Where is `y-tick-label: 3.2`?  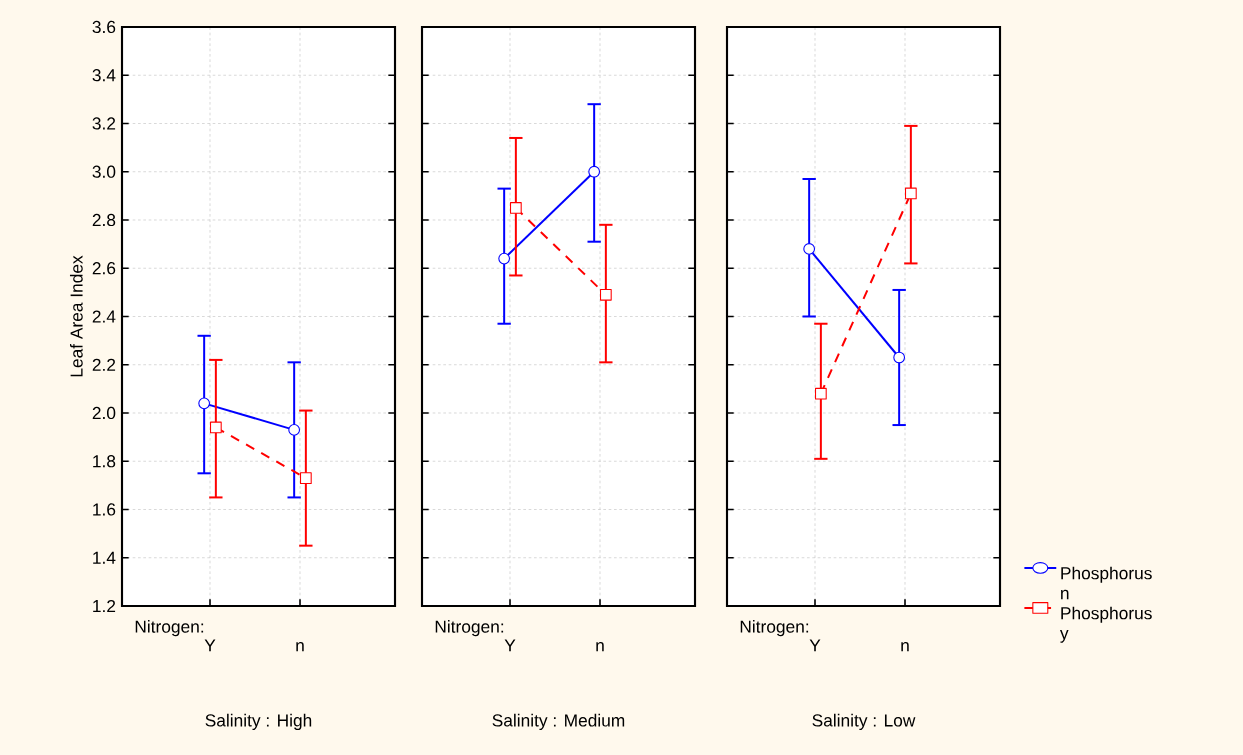
y-tick-label: 3.2 is located at coordinates (104, 123).